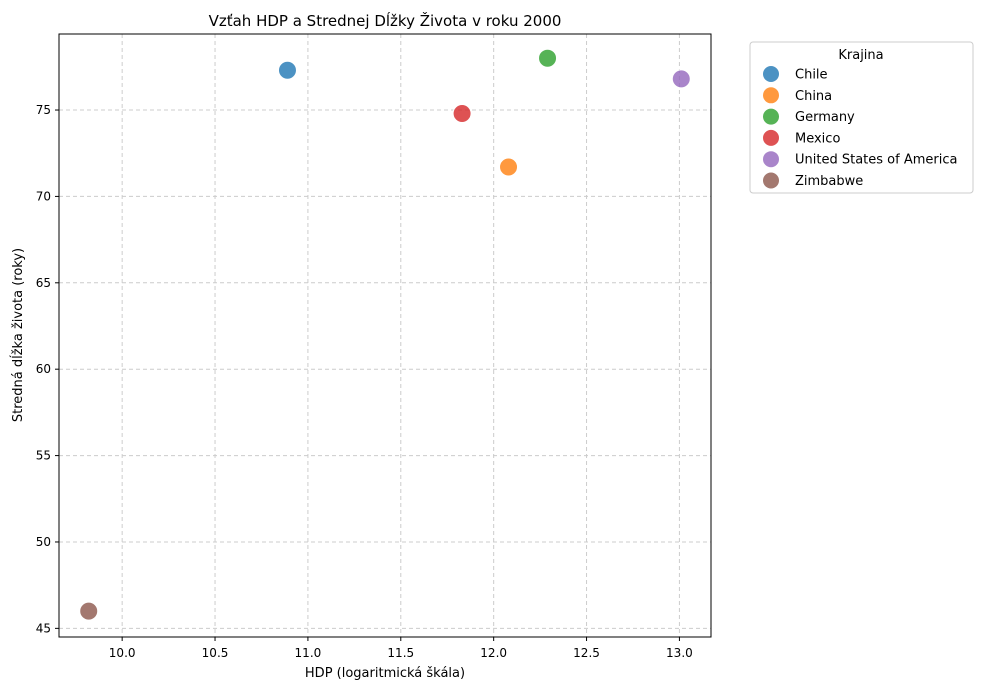 The height and width of the screenshot is (690, 983). I want to click on data-point-mexico, so click(462, 113).